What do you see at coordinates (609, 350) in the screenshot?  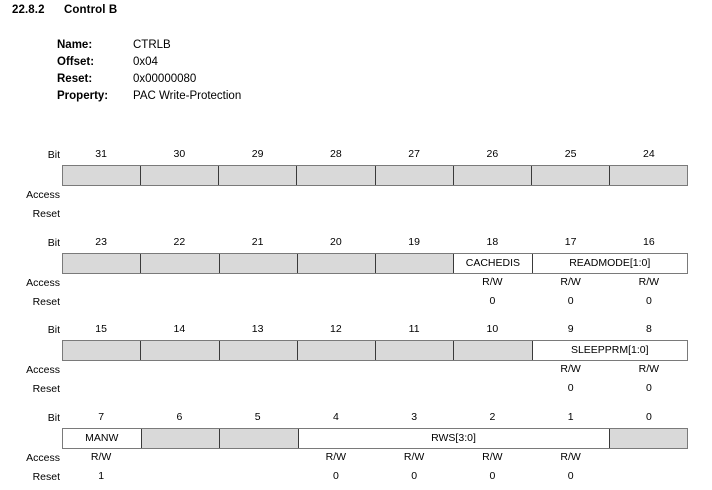 I see `bit-field-cell: SLEEPPRM[1:0]` at bounding box center [609, 350].